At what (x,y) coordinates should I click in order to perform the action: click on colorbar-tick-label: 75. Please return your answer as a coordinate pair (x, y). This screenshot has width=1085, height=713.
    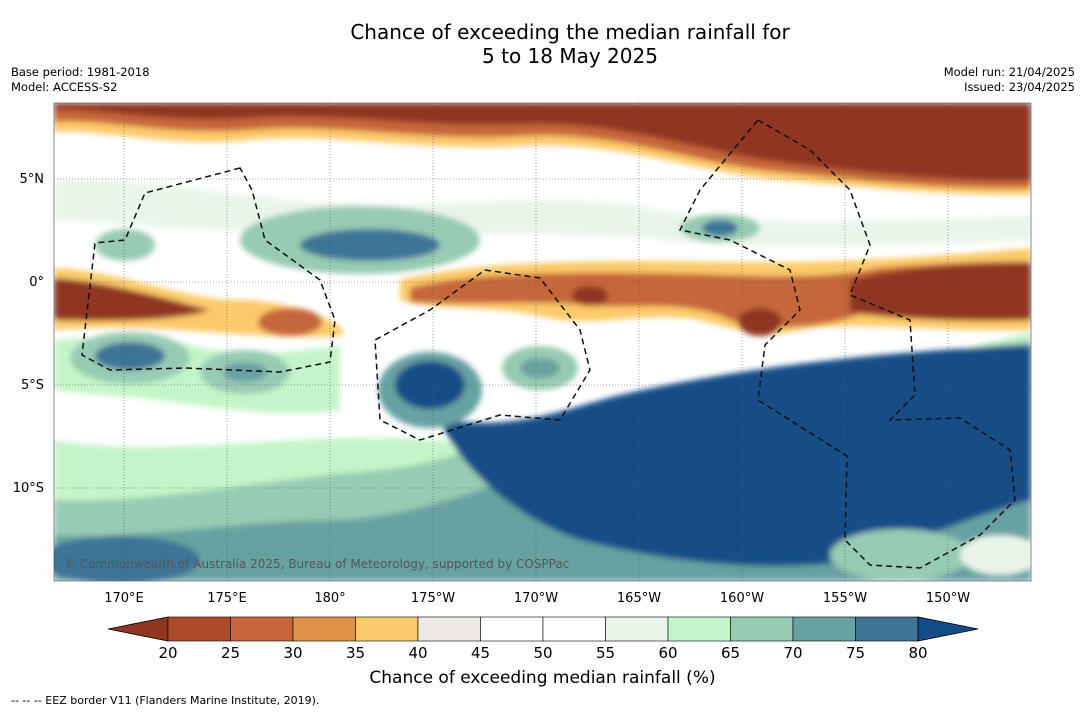
    Looking at the image, I should click on (855, 653).